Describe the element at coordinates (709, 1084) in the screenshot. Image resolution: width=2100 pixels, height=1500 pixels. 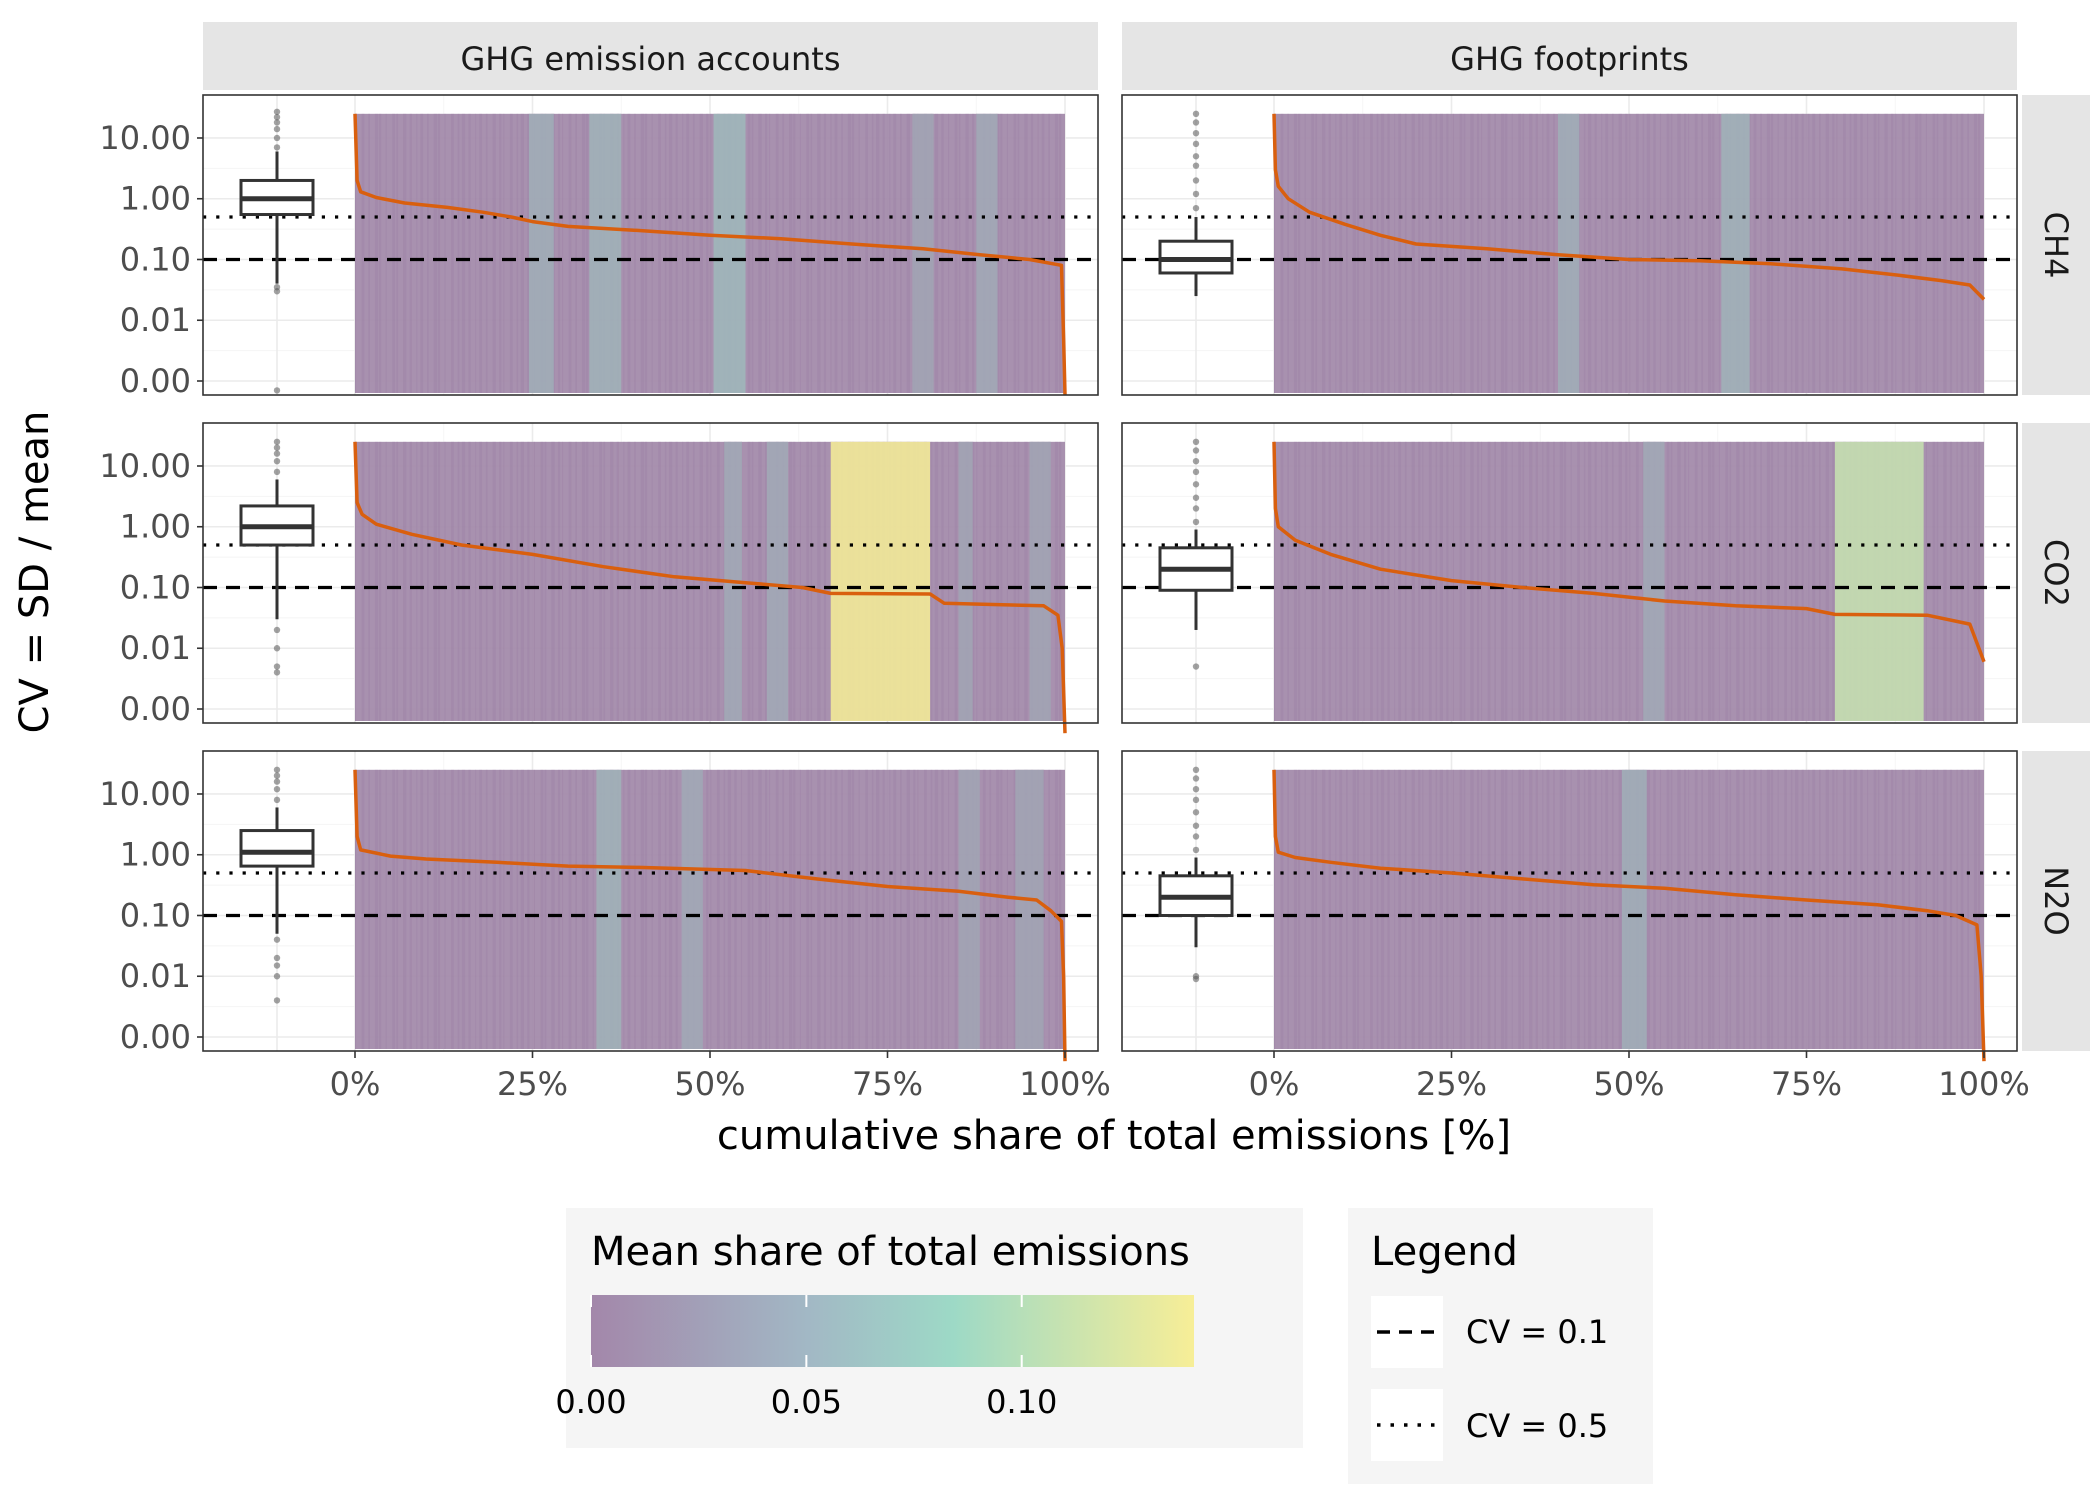
I see `x-tick-label: 50%` at that location.